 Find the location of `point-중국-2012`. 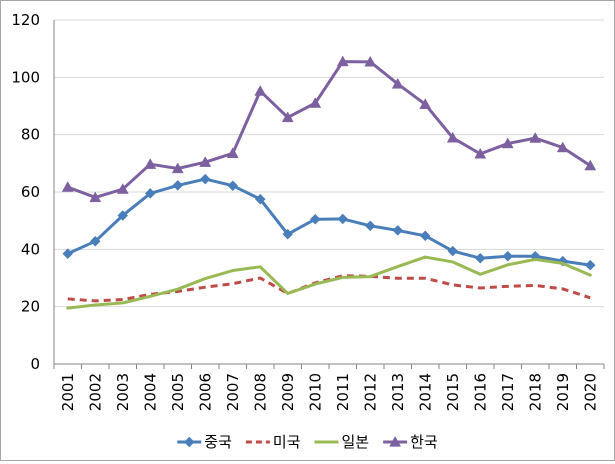

point-중국-2012 is located at coordinates (370, 226).